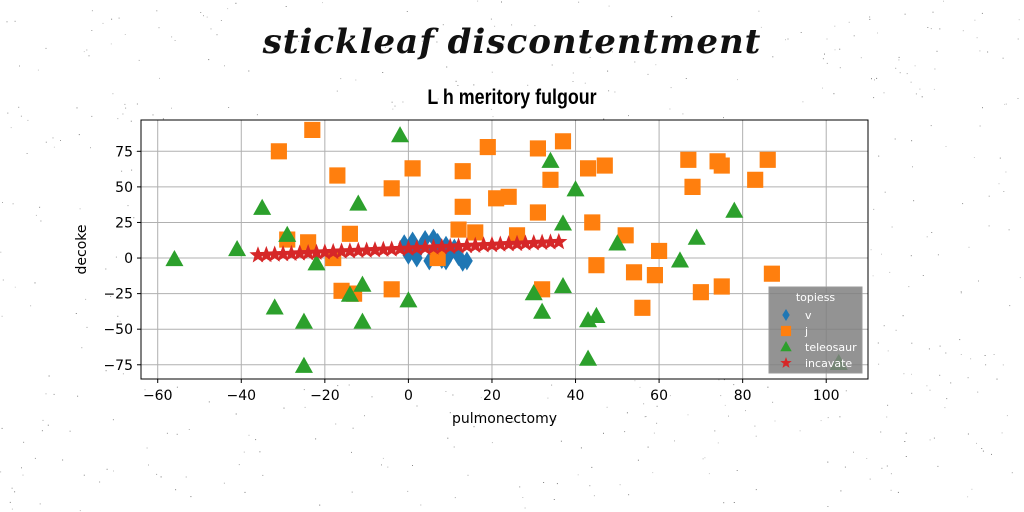  Describe the element at coordinates (118, 330) in the screenshot. I see `y-tick-label: −50` at that location.